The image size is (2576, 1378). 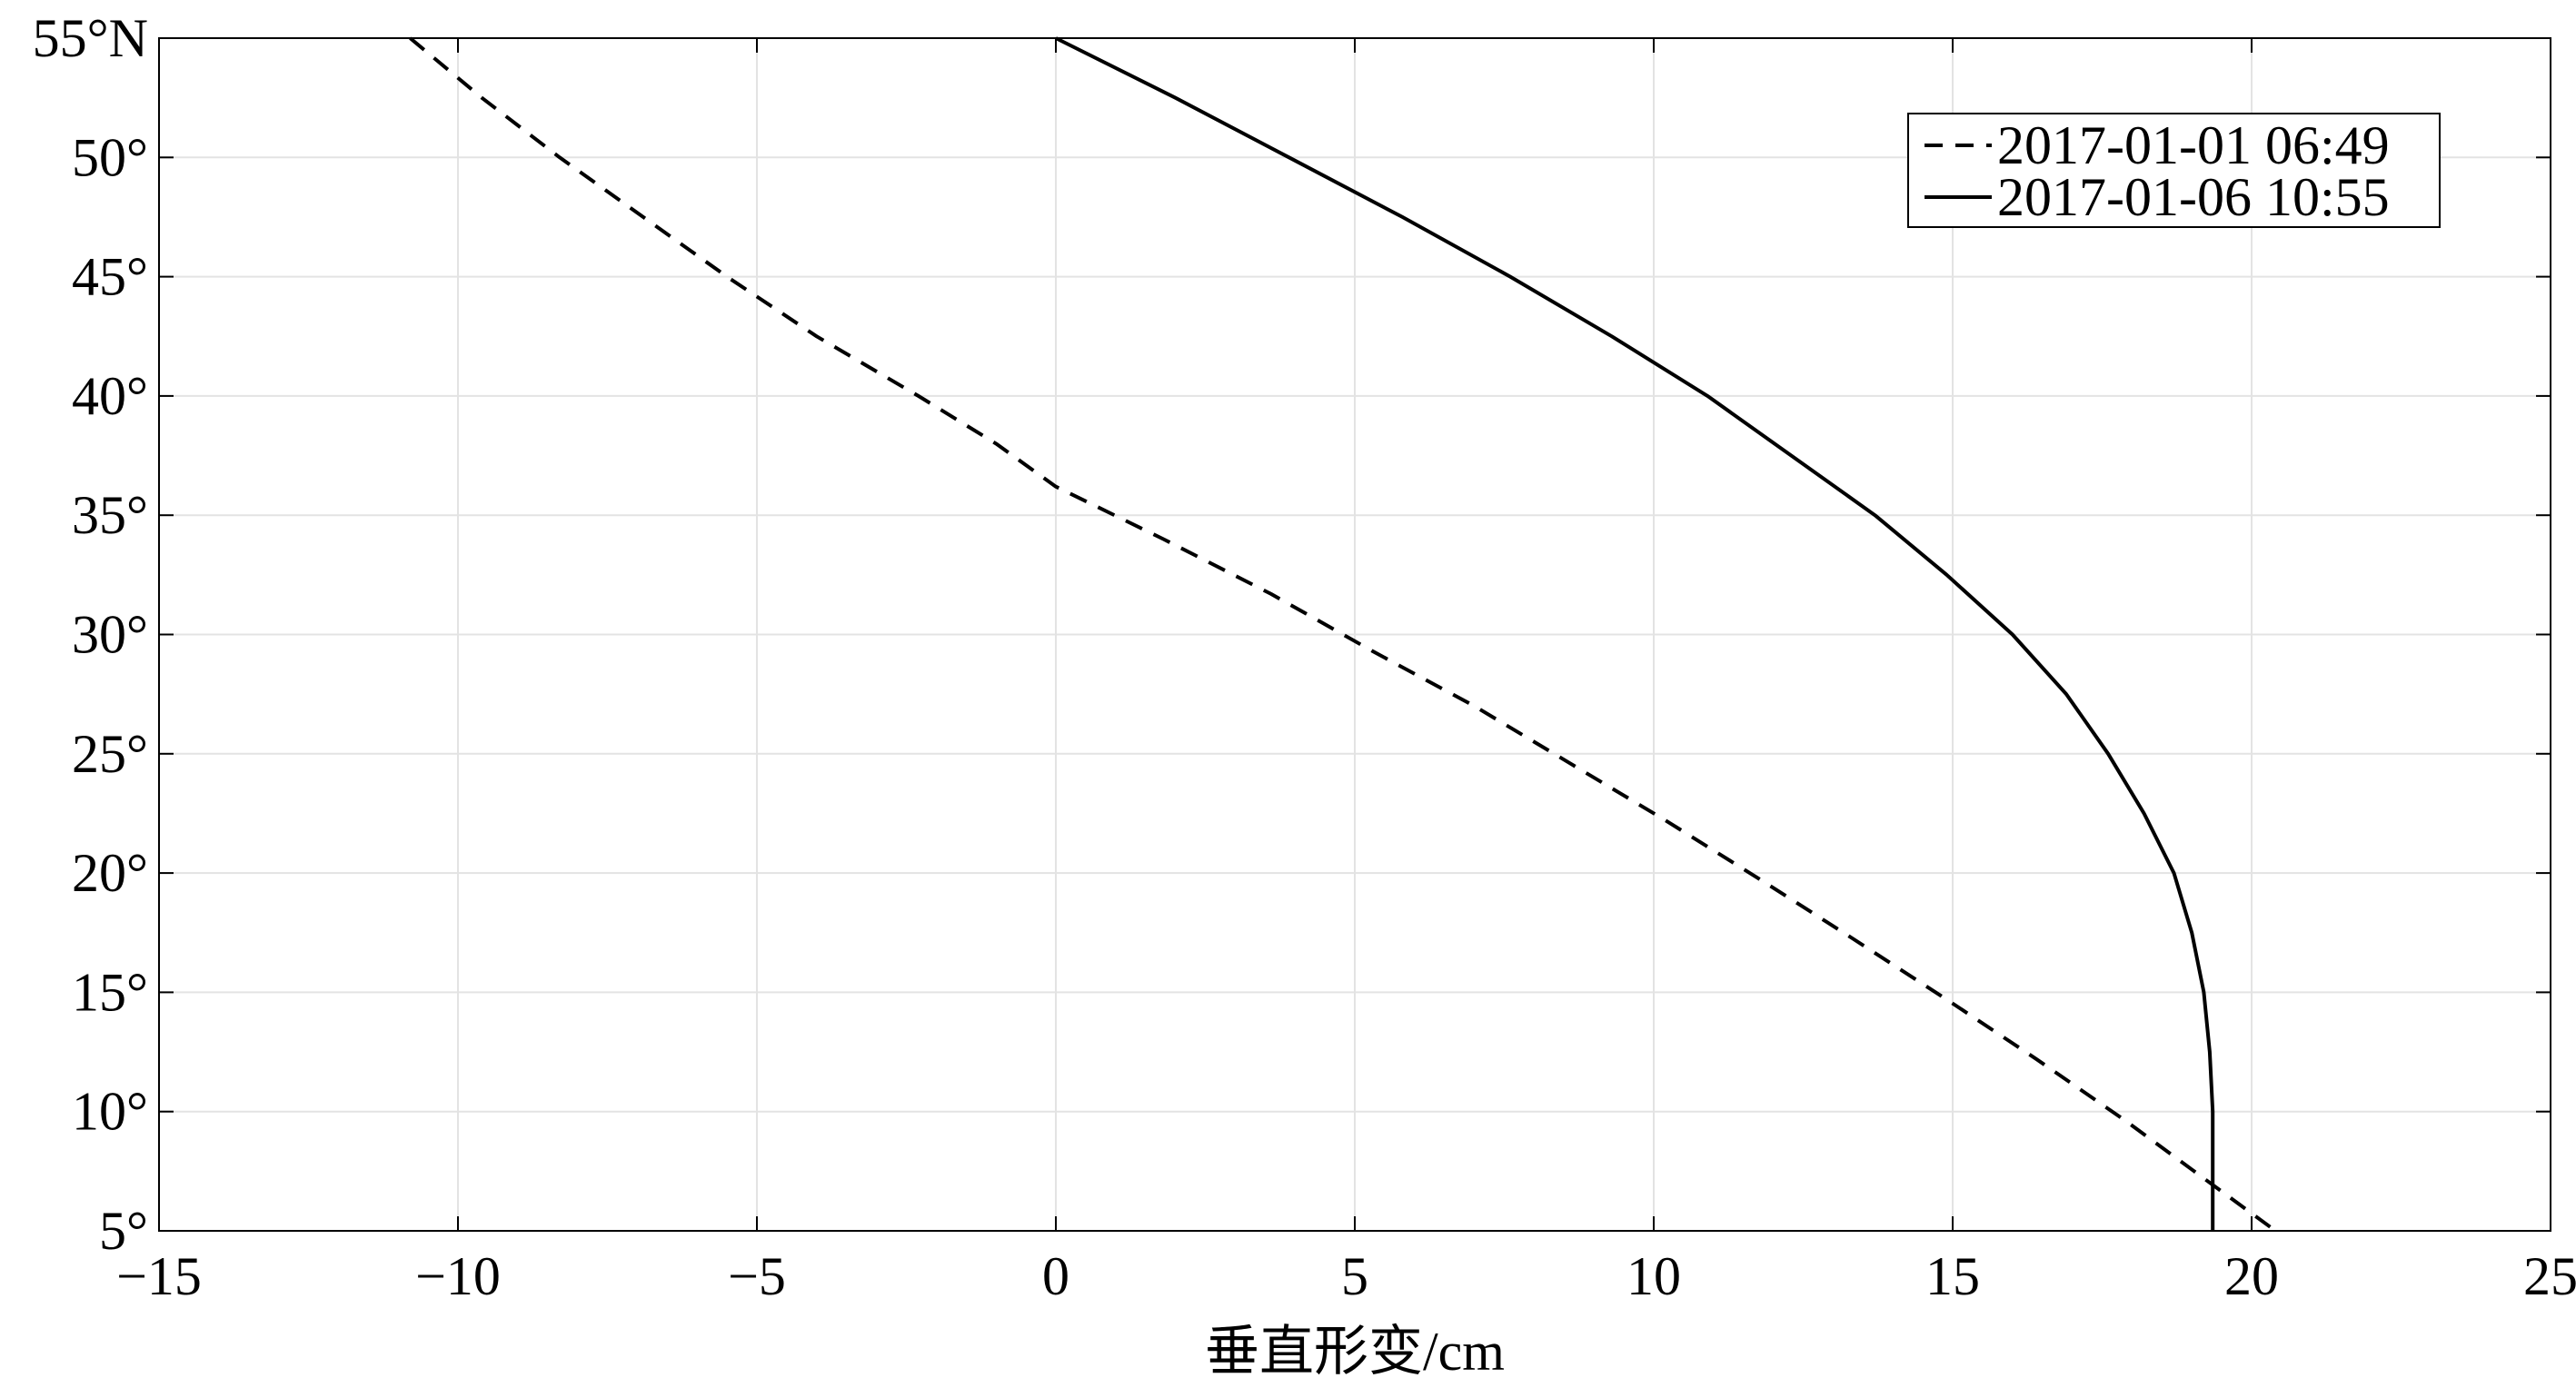 What do you see at coordinates (1654, 1276) in the screenshot?
I see `x-tick-label: 10` at bounding box center [1654, 1276].